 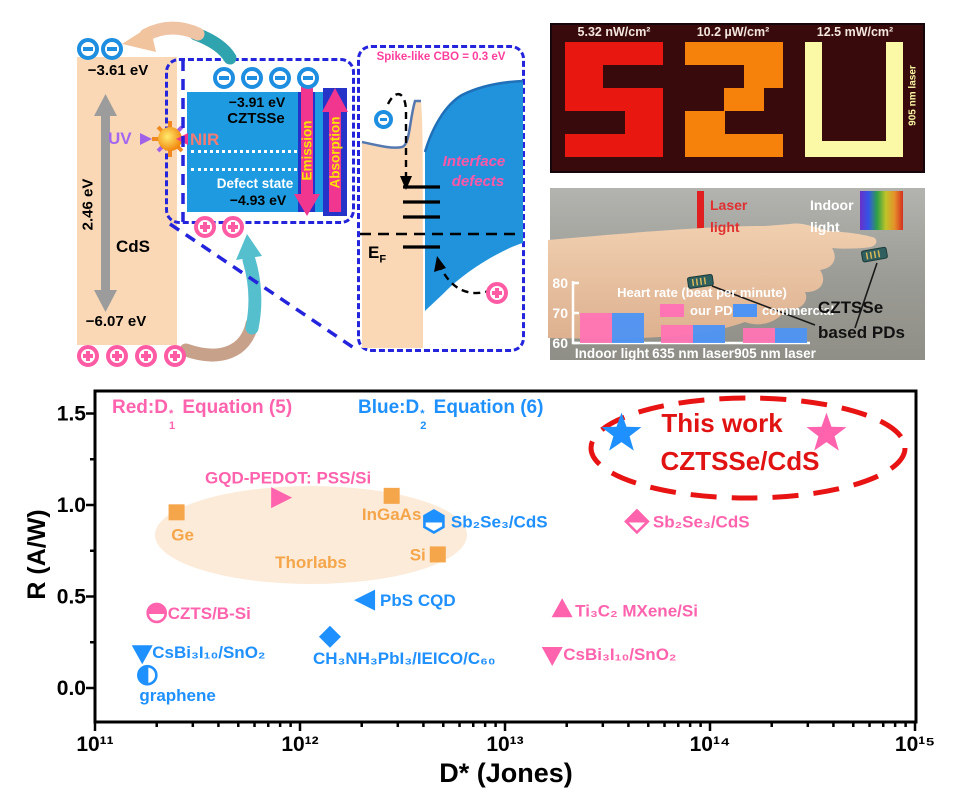 I want to click on svg-text: CZTS/B-Si, so click(x=209, y=613).